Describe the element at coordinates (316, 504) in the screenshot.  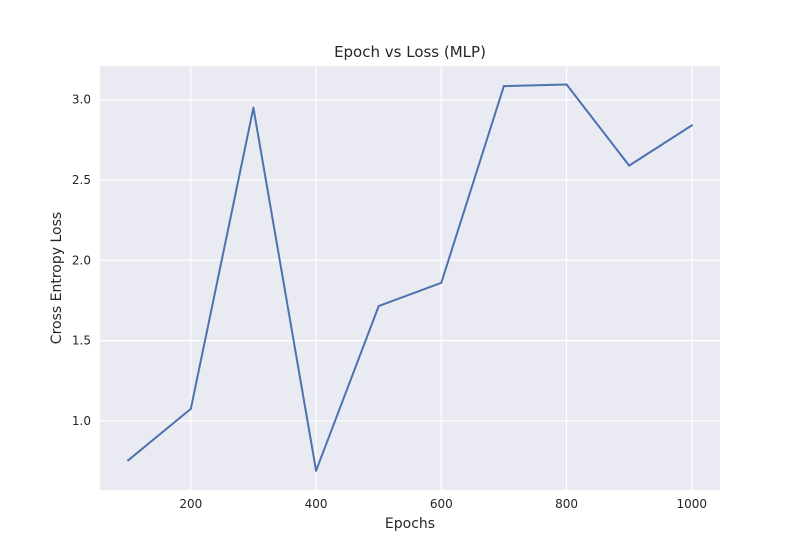
I see `x-tick-label: 400` at that location.